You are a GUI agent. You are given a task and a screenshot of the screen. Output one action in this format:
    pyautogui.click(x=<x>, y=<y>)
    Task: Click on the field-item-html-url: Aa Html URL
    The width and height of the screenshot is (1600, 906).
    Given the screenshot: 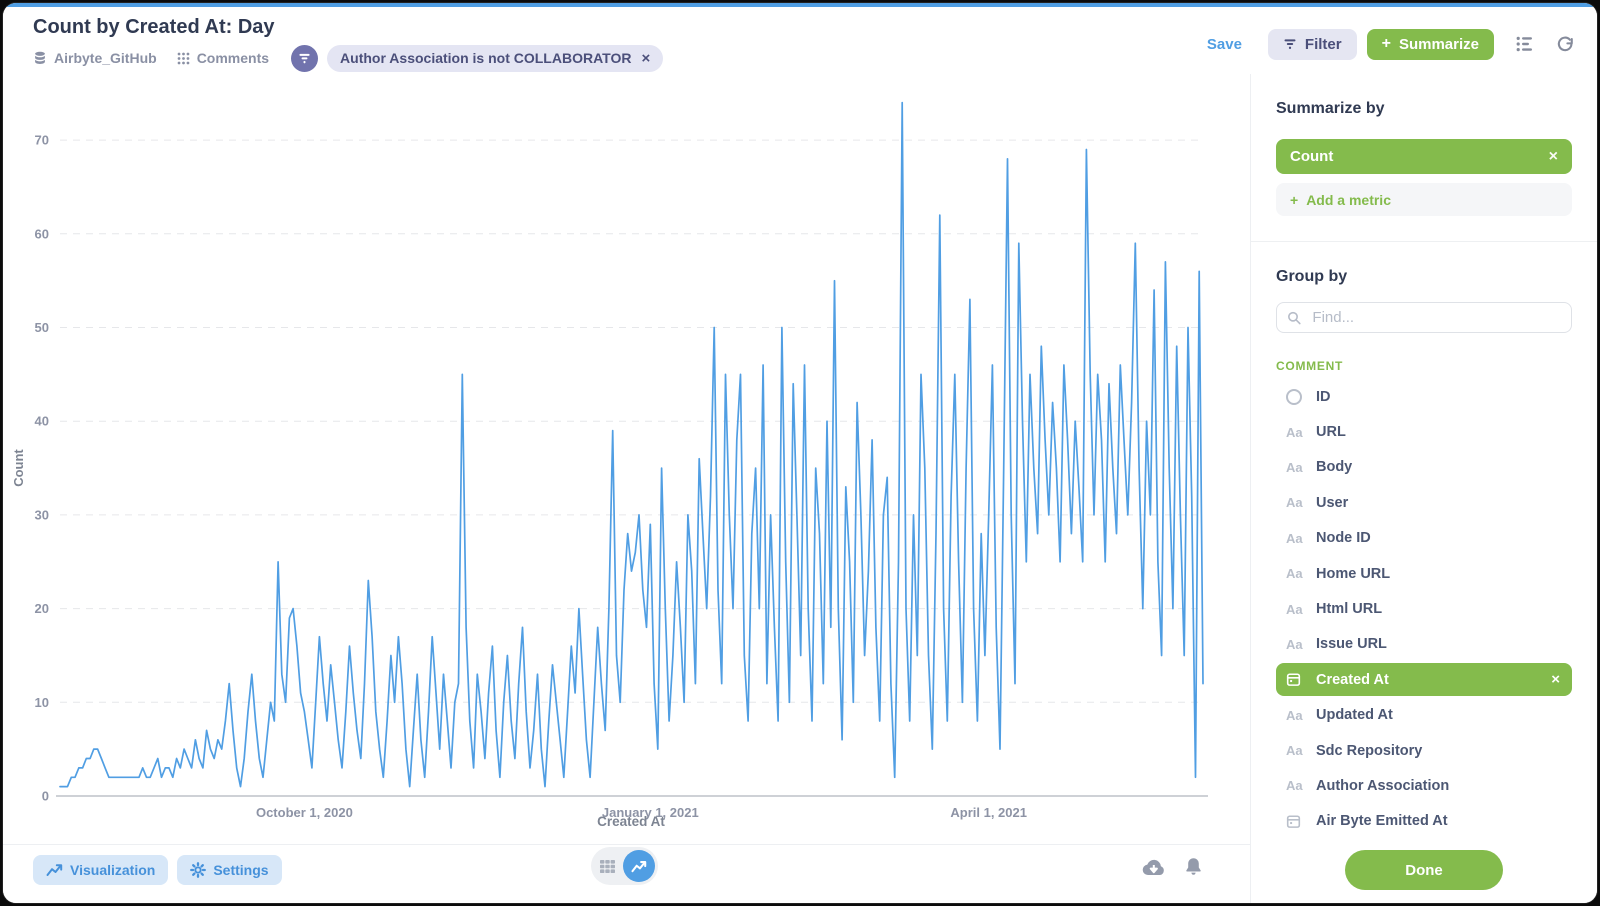 What is the action you would take?
    pyautogui.click(x=1424, y=608)
    